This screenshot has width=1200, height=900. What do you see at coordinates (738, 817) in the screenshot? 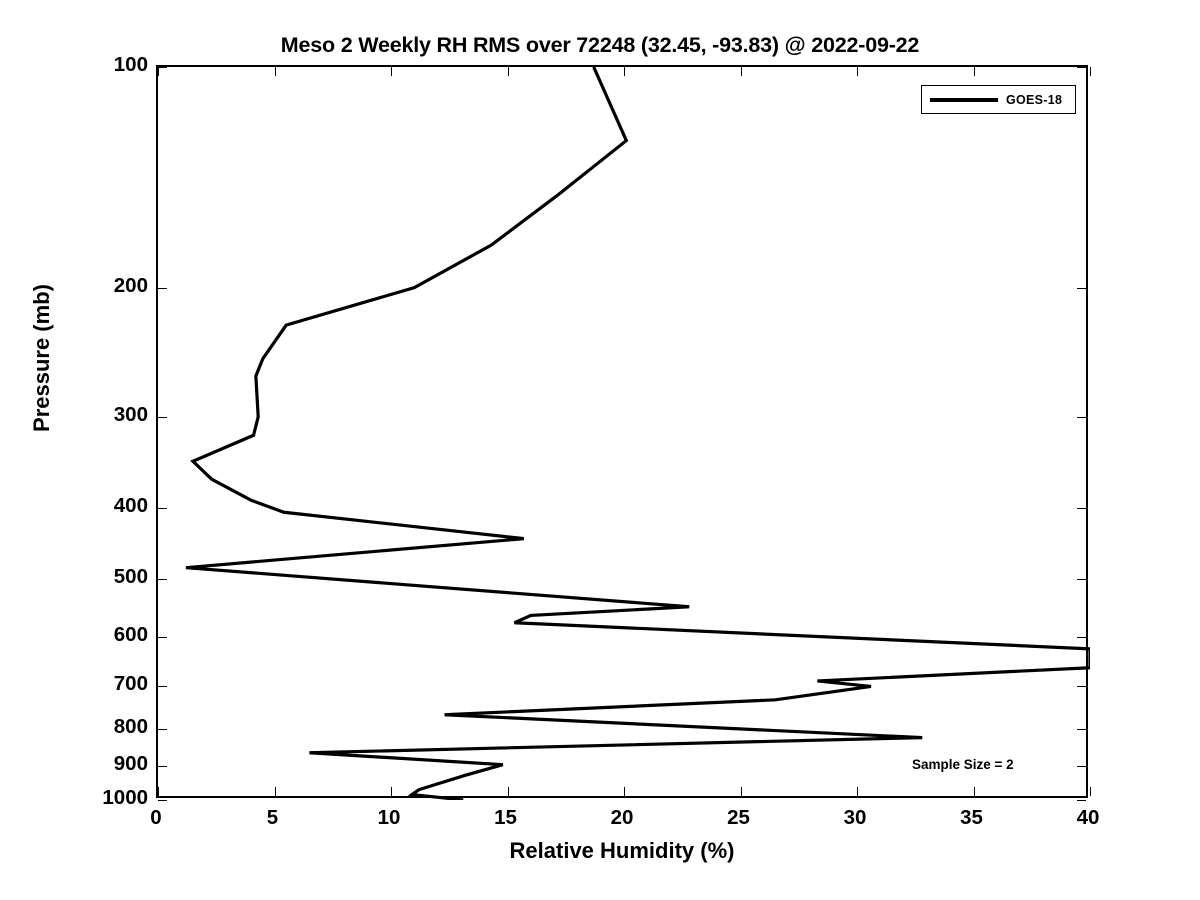
I see `x-tick-label: 25` at bounding box center [738, 817].